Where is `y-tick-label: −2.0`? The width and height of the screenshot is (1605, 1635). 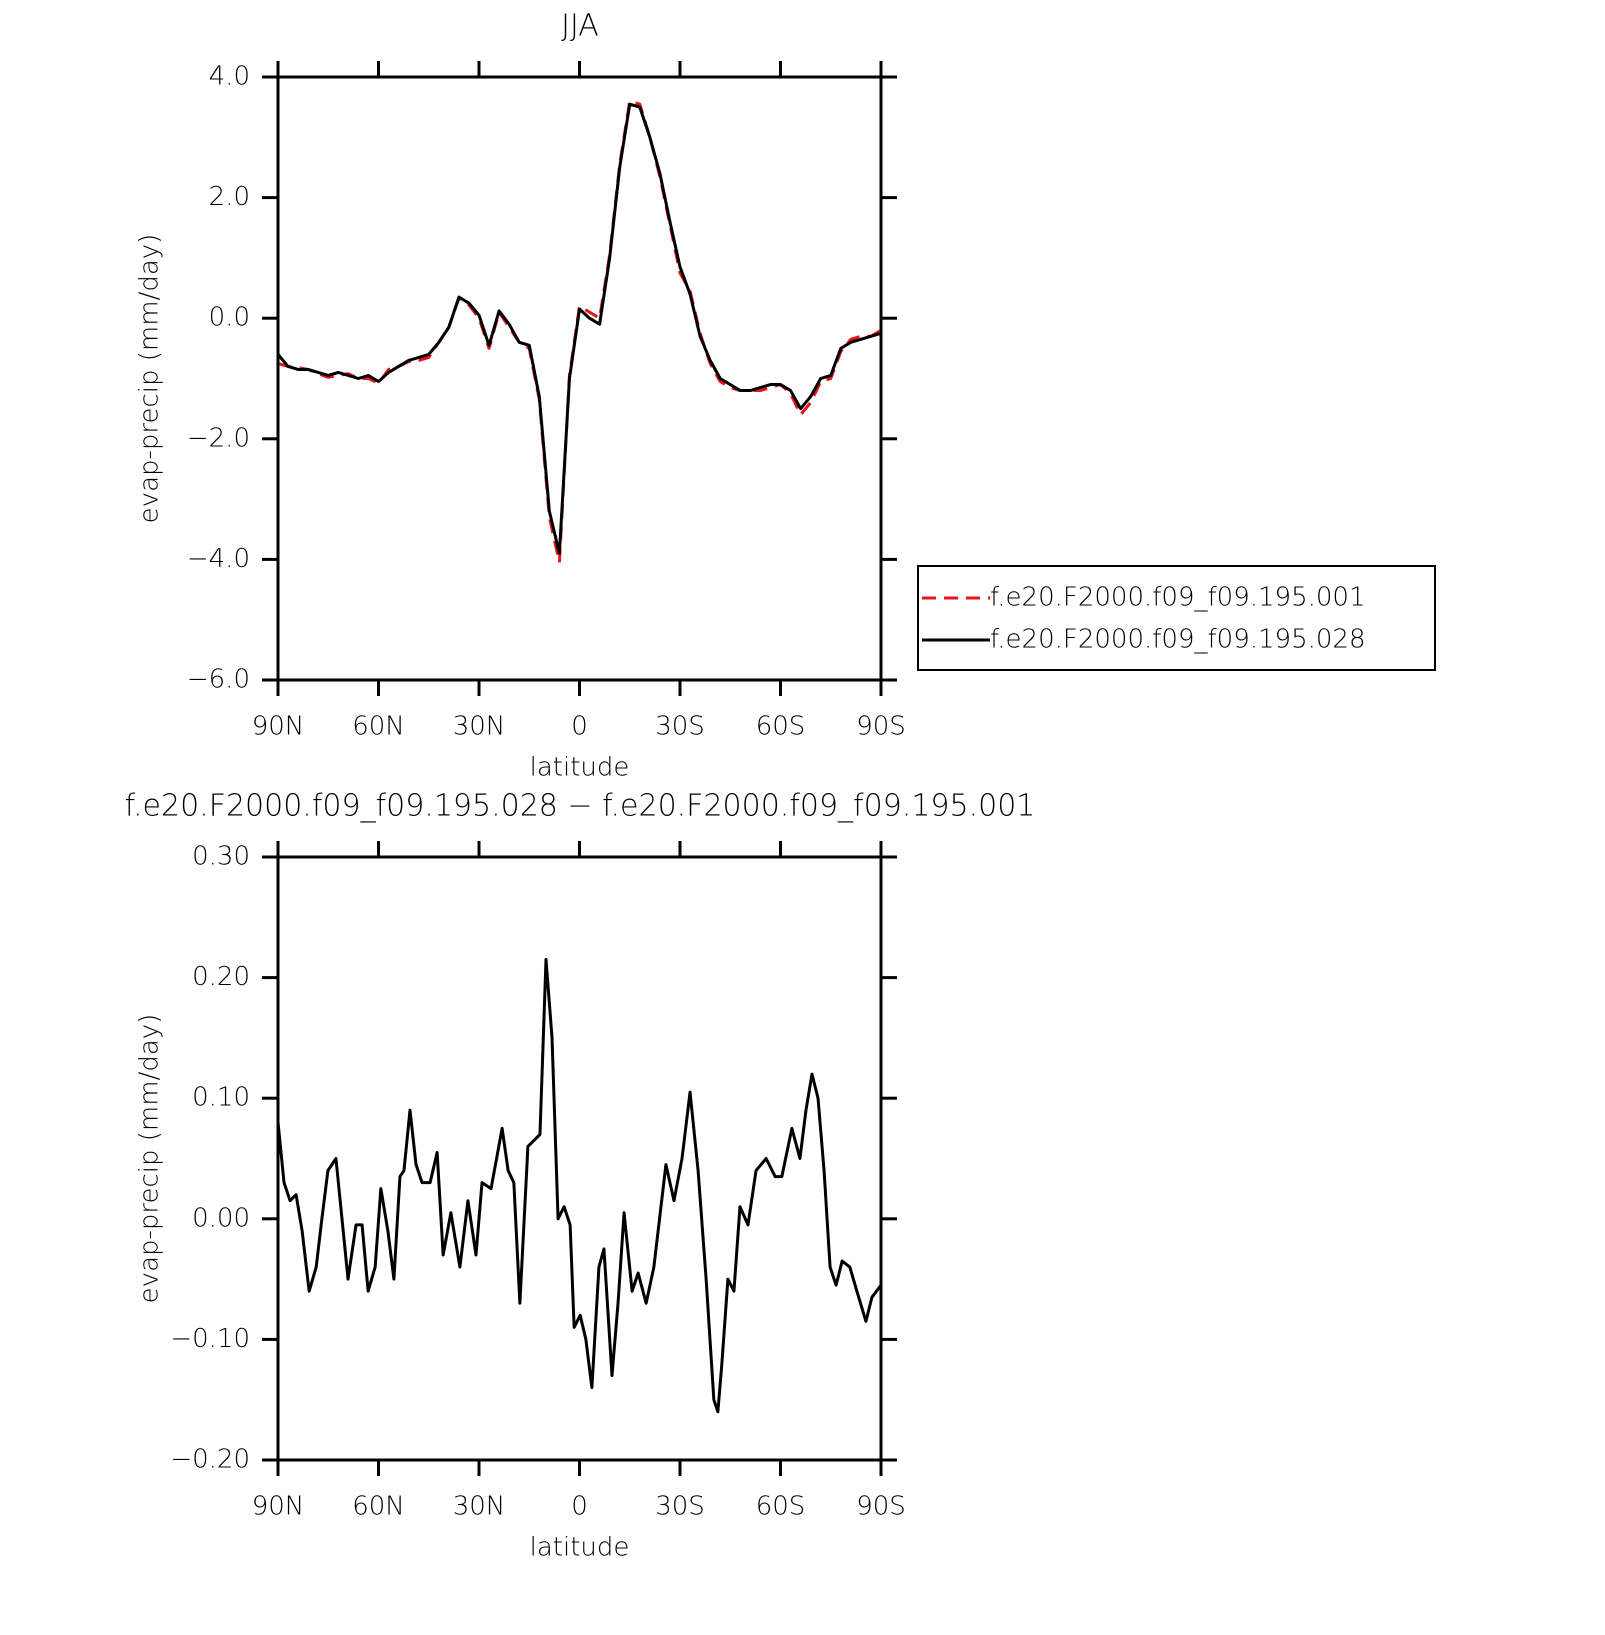 y-tick-label: −2.0 is located at coordinates (218, 438).